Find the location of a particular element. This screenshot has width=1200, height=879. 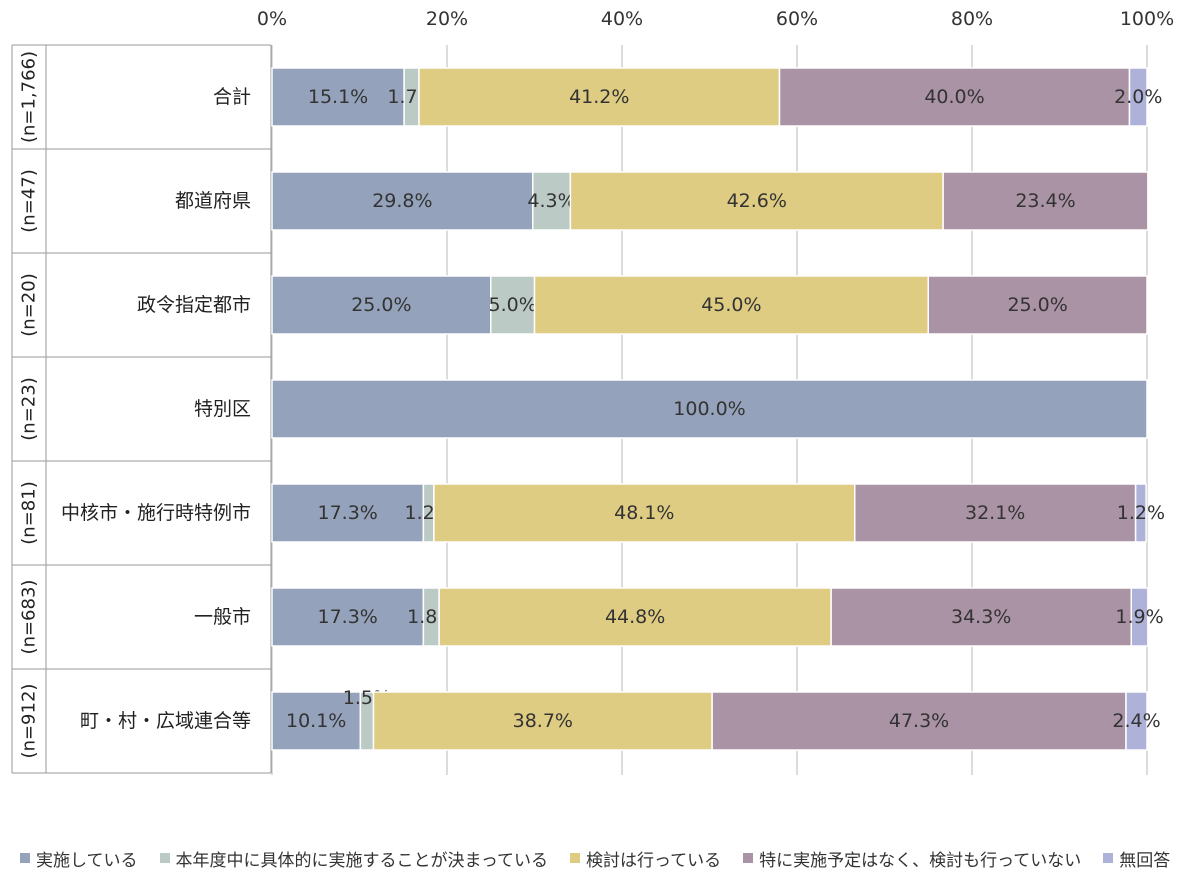

data-label: 2.0% is located at coordinates (1138, 97).